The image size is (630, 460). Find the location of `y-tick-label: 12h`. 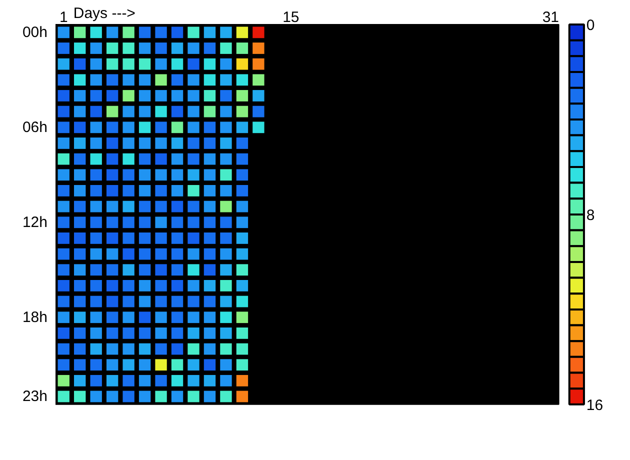

y-tick-label: 12h is located at coordinates (35, 222).